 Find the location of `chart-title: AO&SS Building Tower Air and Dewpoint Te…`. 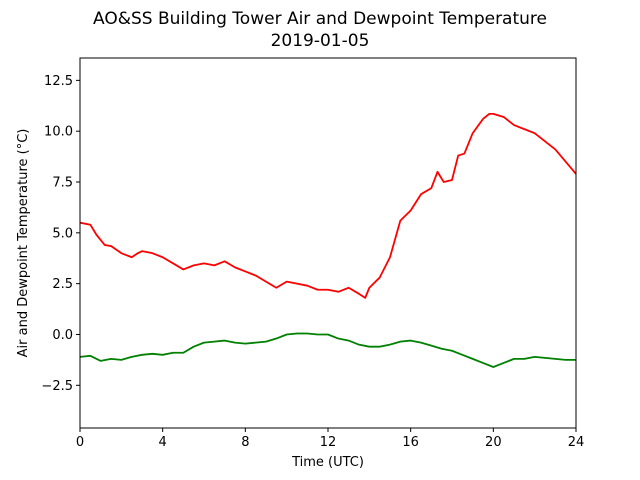

chart-title: AO&SS Building Tower Air and Dewpoint Te… is located at coordinates (320, 19).